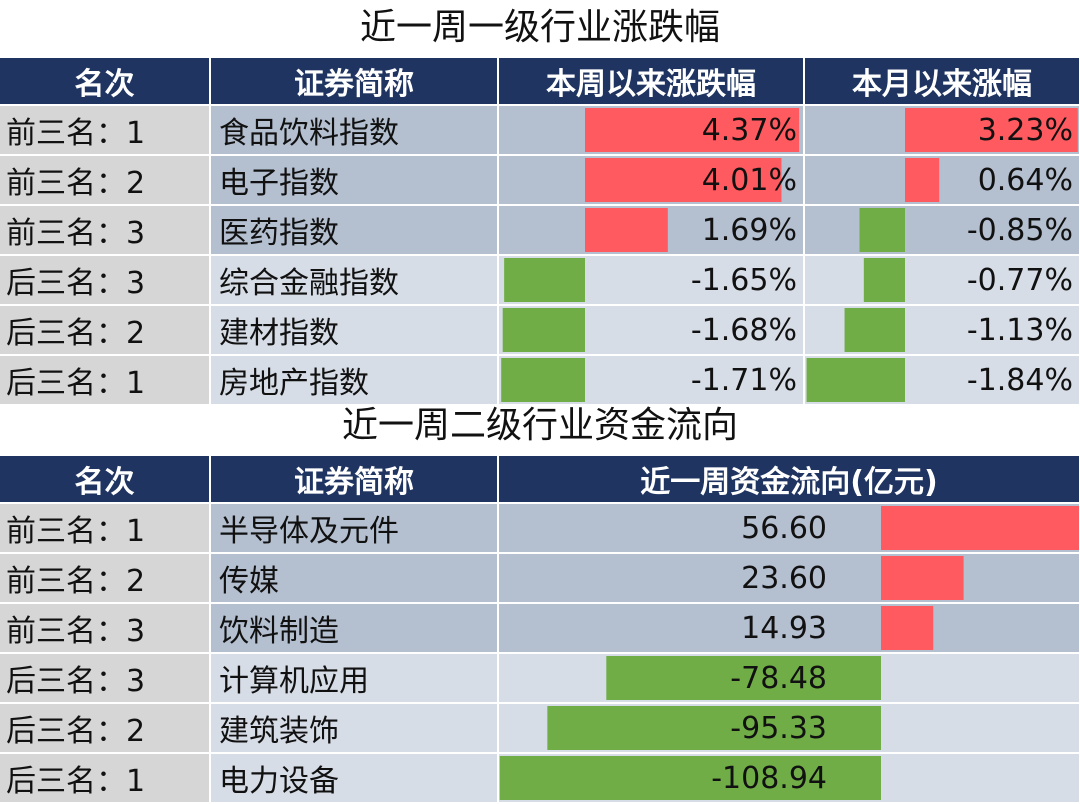 This screenshot has height=804, width=1080. I want to click on header-row: 名次 证券简称 本周以来涨跌幅 本月以来涨幅, so click(540, 82).